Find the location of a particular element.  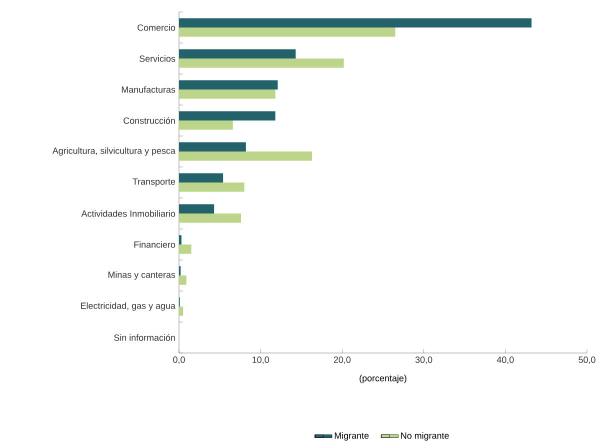

y-tick-label: Actividades Inmobiliario is located at coordinates (128, 213).